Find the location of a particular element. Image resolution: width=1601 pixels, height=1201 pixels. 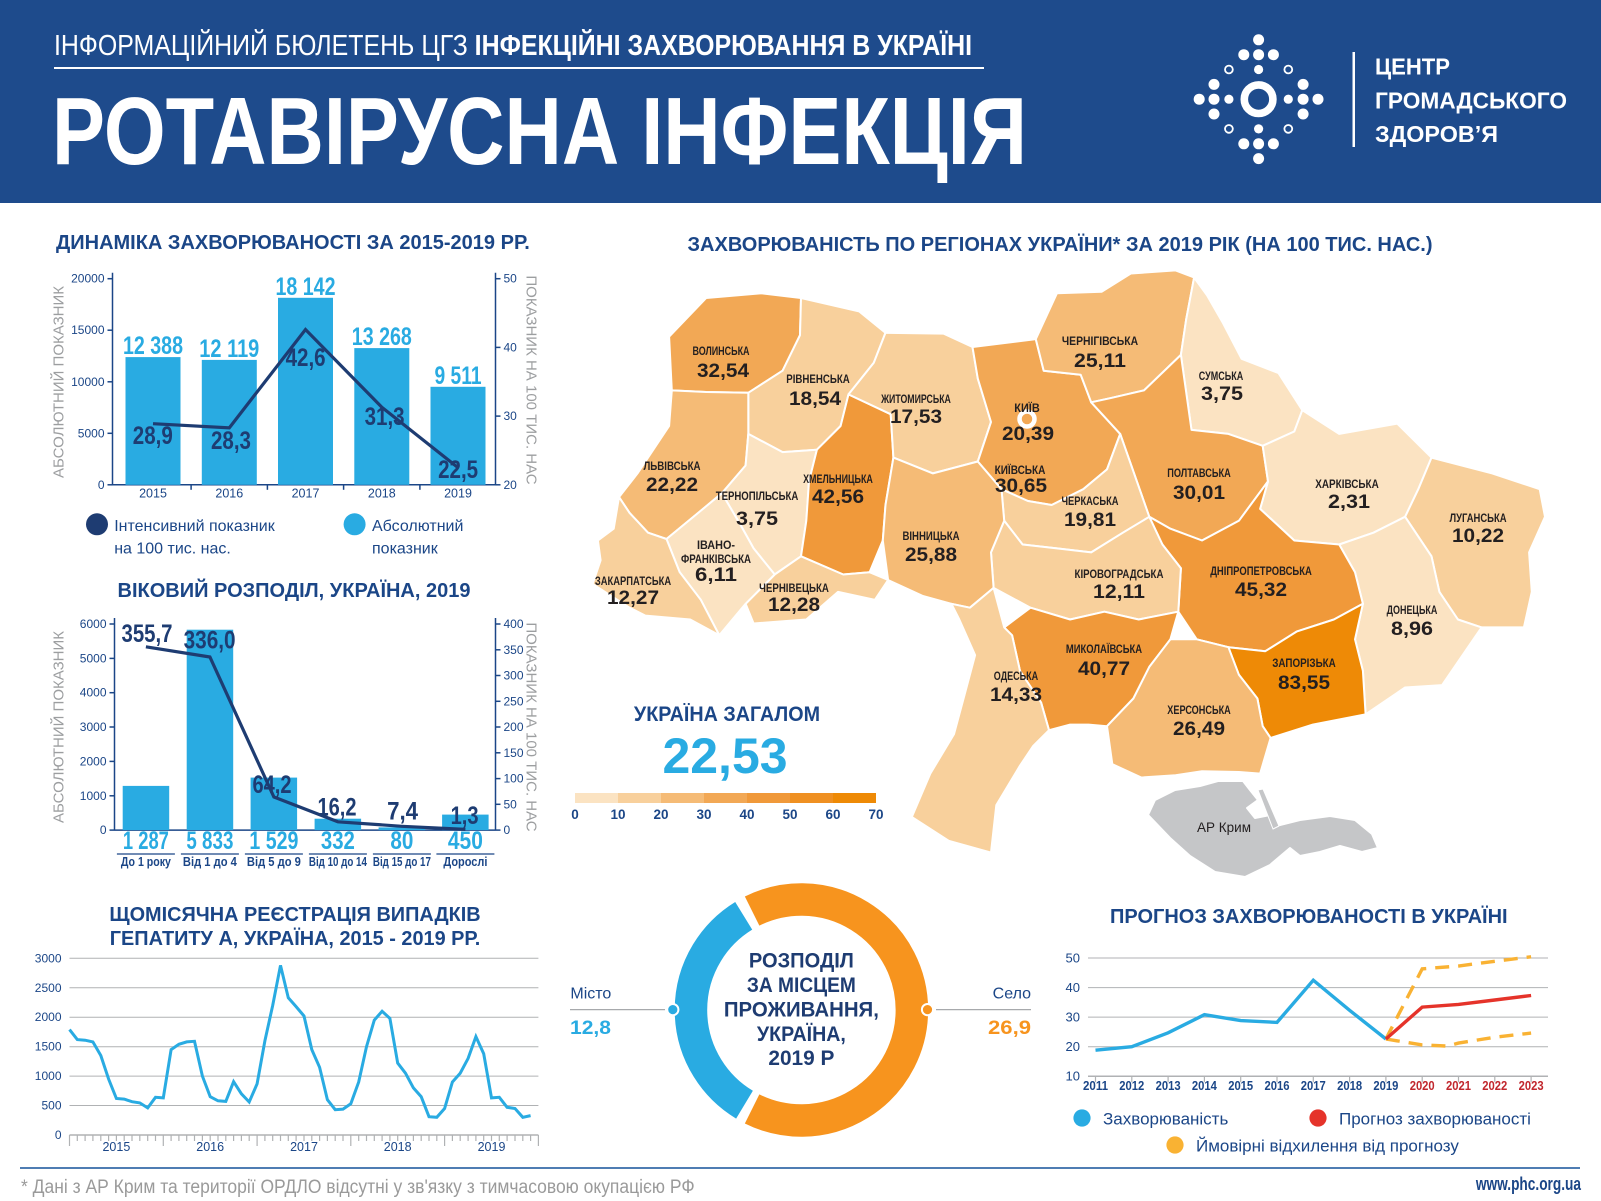

svg-text: 450 is located at coordinates (465, 841).